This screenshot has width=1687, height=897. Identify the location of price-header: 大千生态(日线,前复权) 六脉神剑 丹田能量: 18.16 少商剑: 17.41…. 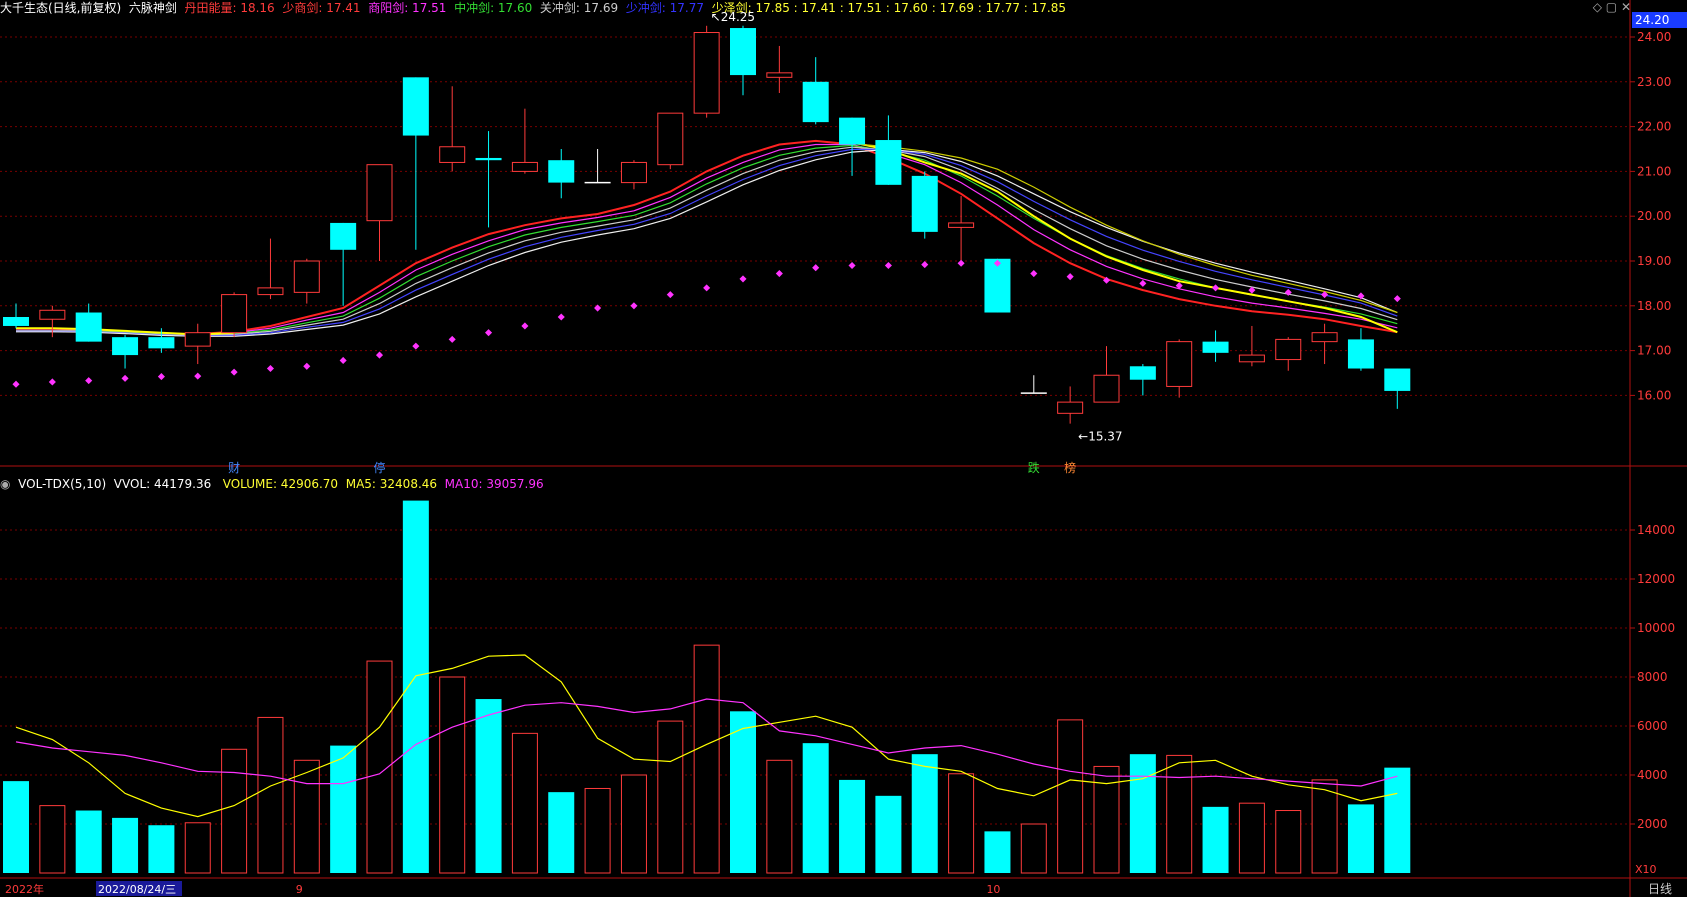
(533, 8).